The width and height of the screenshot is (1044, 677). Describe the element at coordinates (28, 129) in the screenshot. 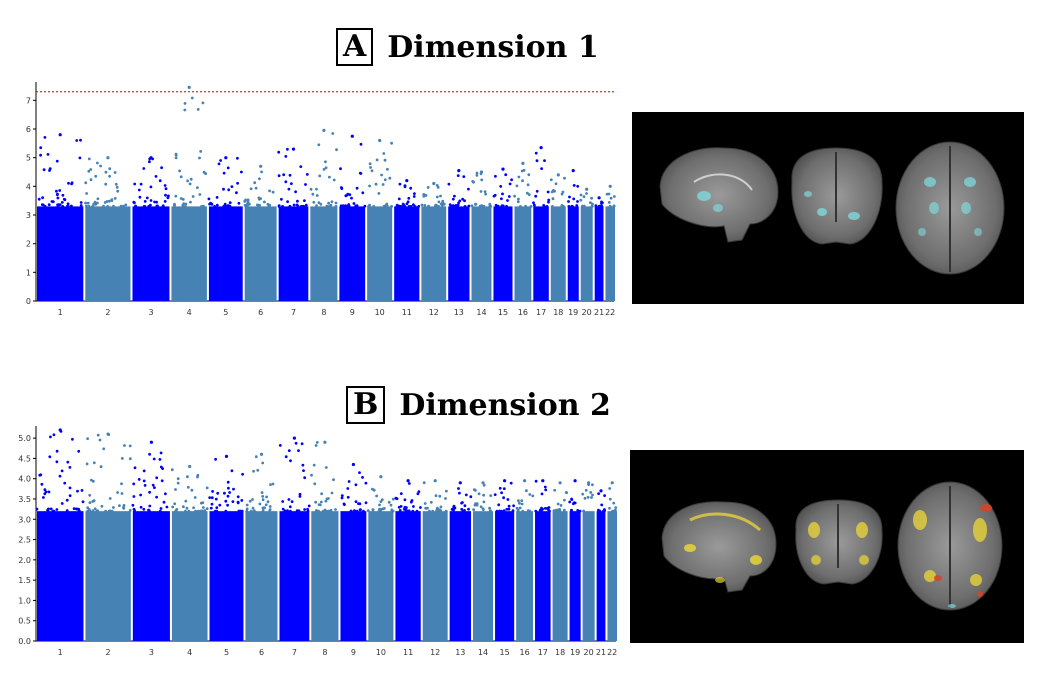

I see `y-tick-label: 6` at that location.